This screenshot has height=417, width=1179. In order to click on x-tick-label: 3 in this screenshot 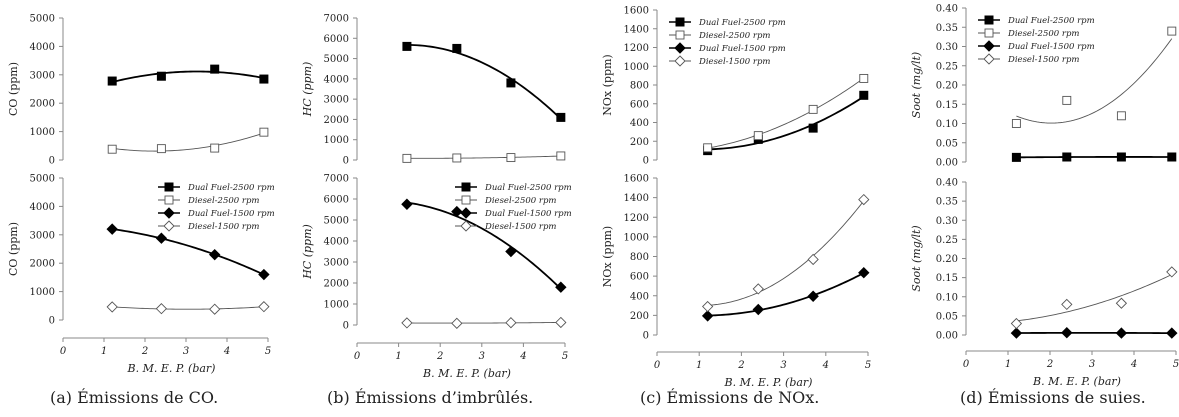, I will do `click(482, 356)`.